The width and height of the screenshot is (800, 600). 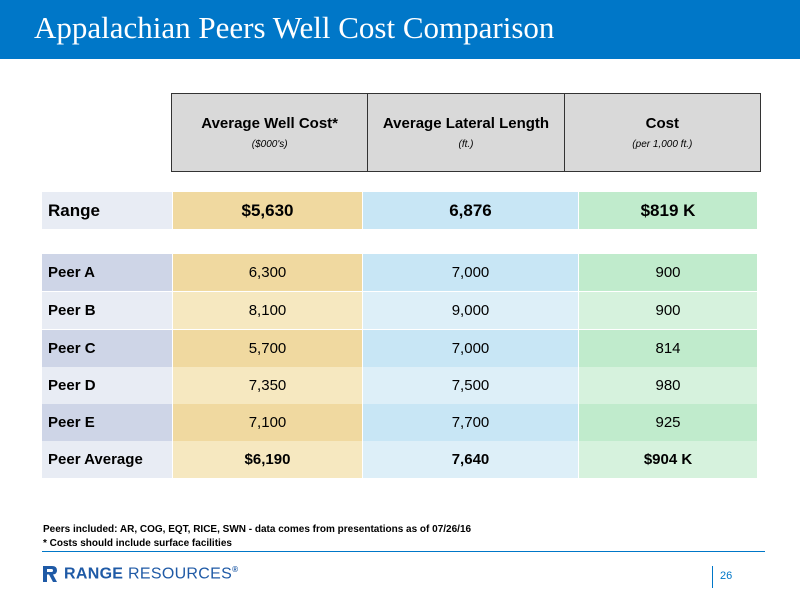 I want to click on table-row: Peer B 8,100 9,000 900, so click(x=399, y=310).